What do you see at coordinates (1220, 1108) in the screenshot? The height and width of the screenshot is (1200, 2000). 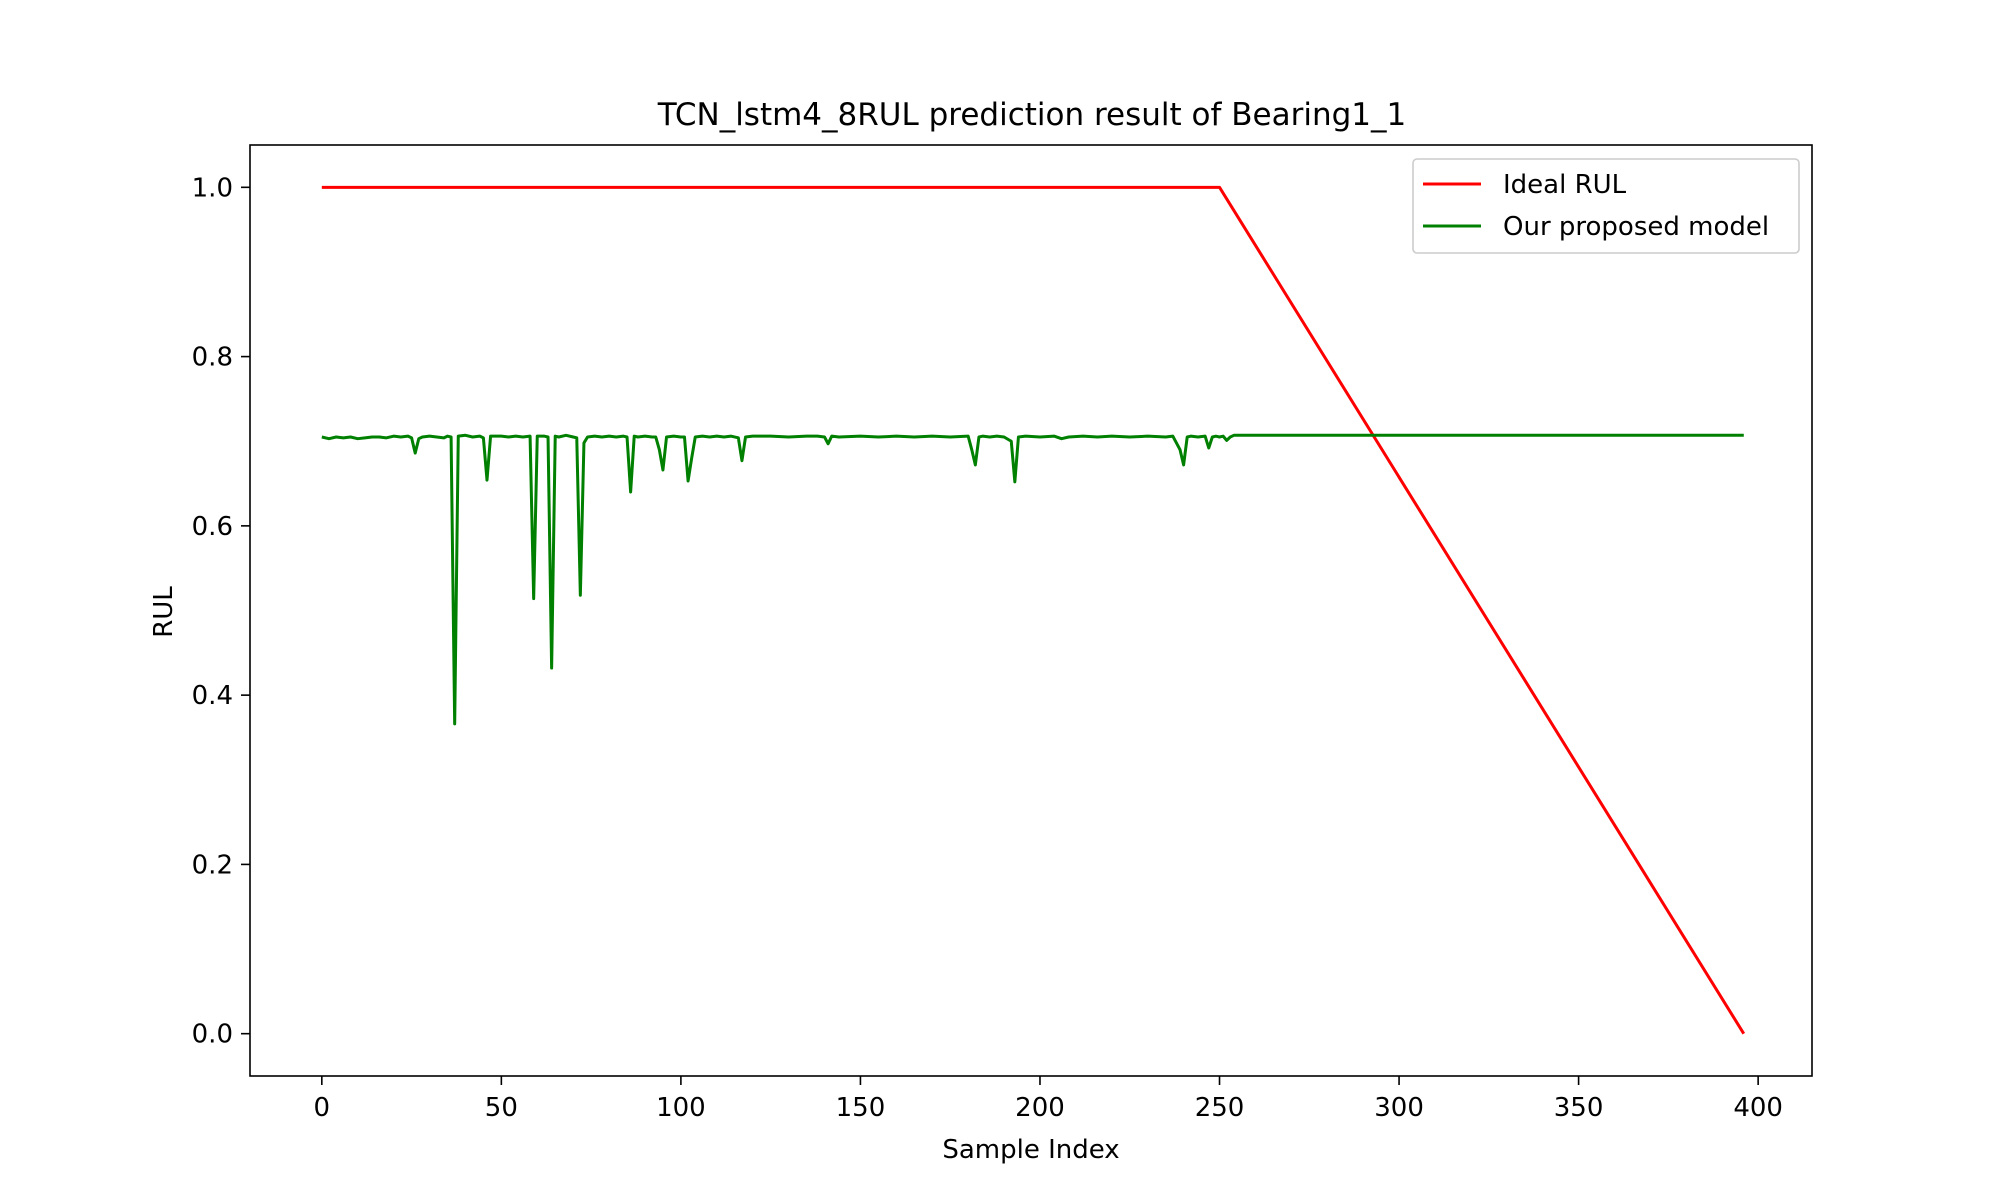 I see `x-tick-label: 250` at bounding box center [1220, 1108].